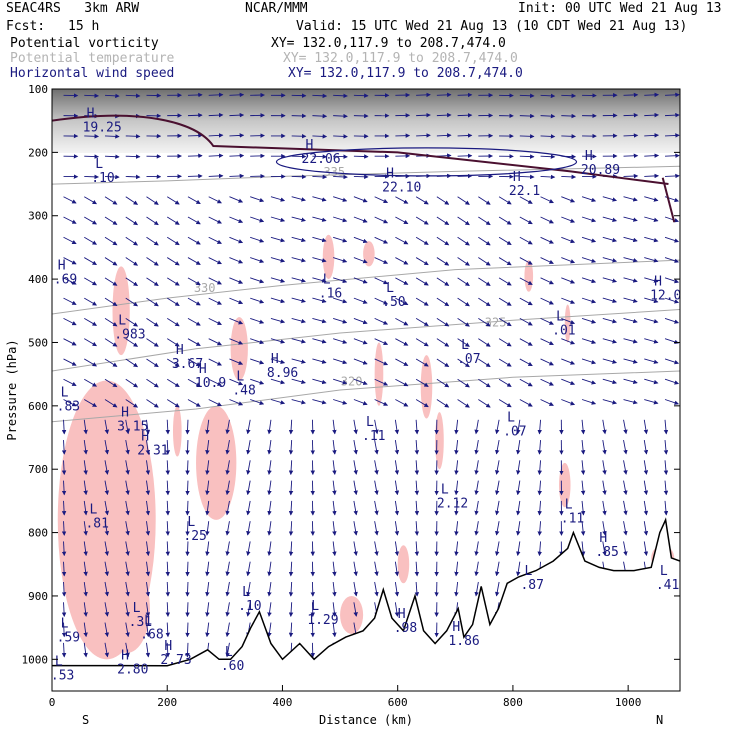 This screenshot has height=740, width=740. I want to click on right-end-label: N, so click(659, 720).